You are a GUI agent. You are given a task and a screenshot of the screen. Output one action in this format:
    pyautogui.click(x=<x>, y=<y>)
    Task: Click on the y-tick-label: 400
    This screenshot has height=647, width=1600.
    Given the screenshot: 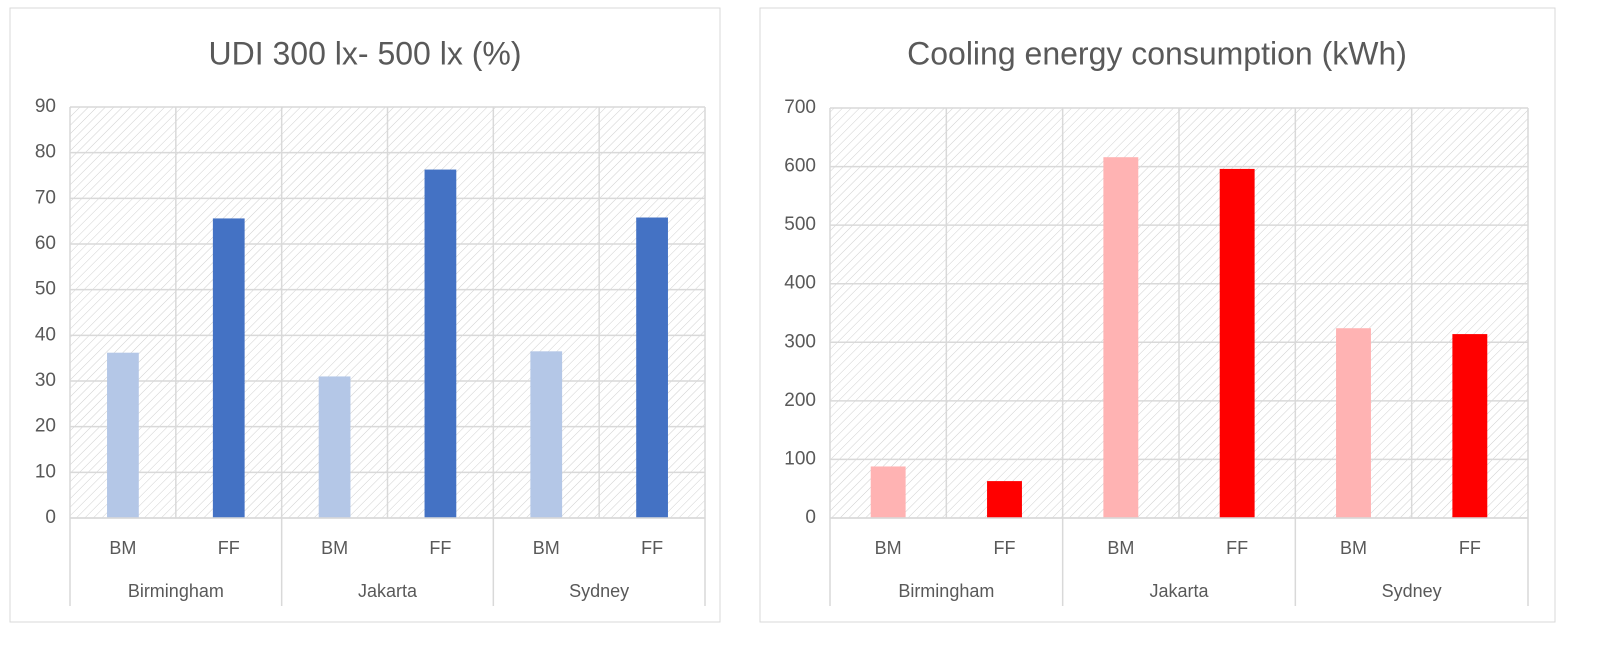 What is the action you would take?
    pyautogui.click(x=800, y=283)
    